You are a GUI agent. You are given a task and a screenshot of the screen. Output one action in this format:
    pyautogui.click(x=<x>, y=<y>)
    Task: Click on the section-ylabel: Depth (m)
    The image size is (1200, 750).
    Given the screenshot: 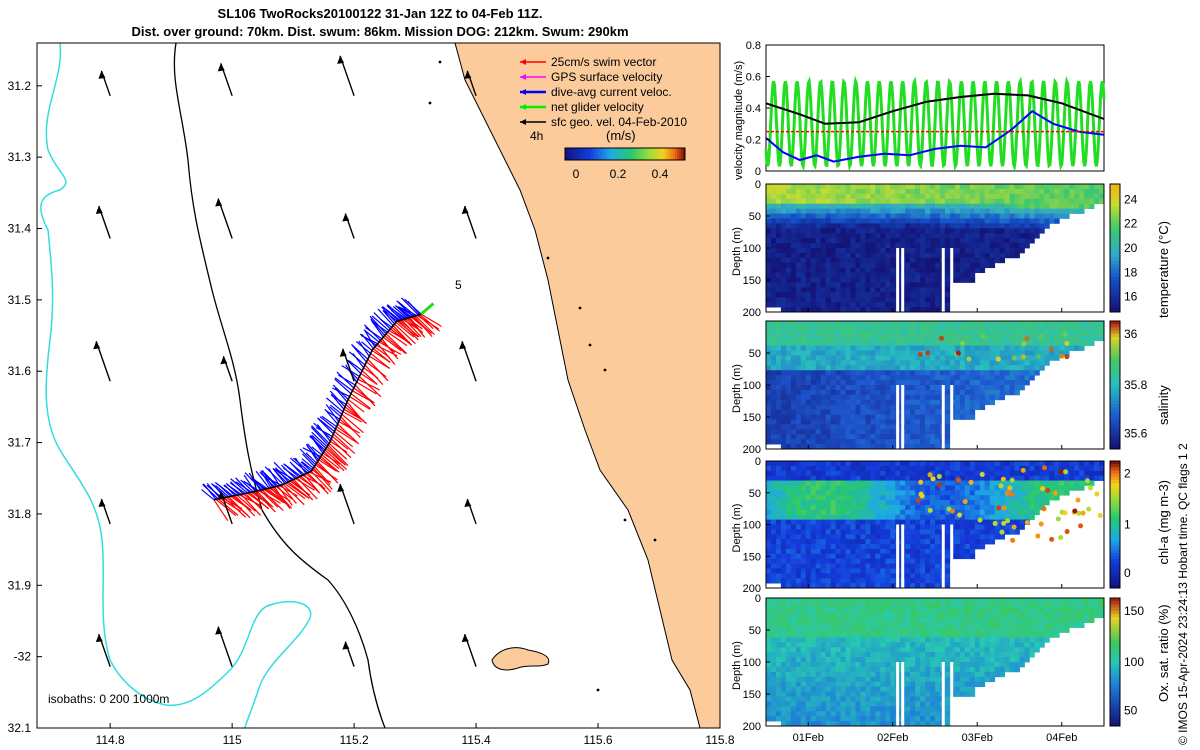 What is the action you would take?
    pyautogui.click(x=737, y=251)
    